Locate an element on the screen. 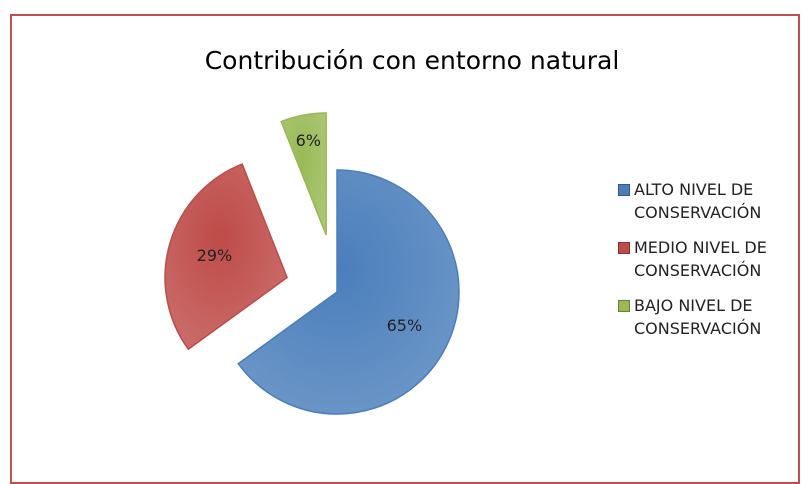 The image size is (812, 484). legend-item: BAJO NIVEL DE CONSERVACIÓN is located at coordinates (710, 317).